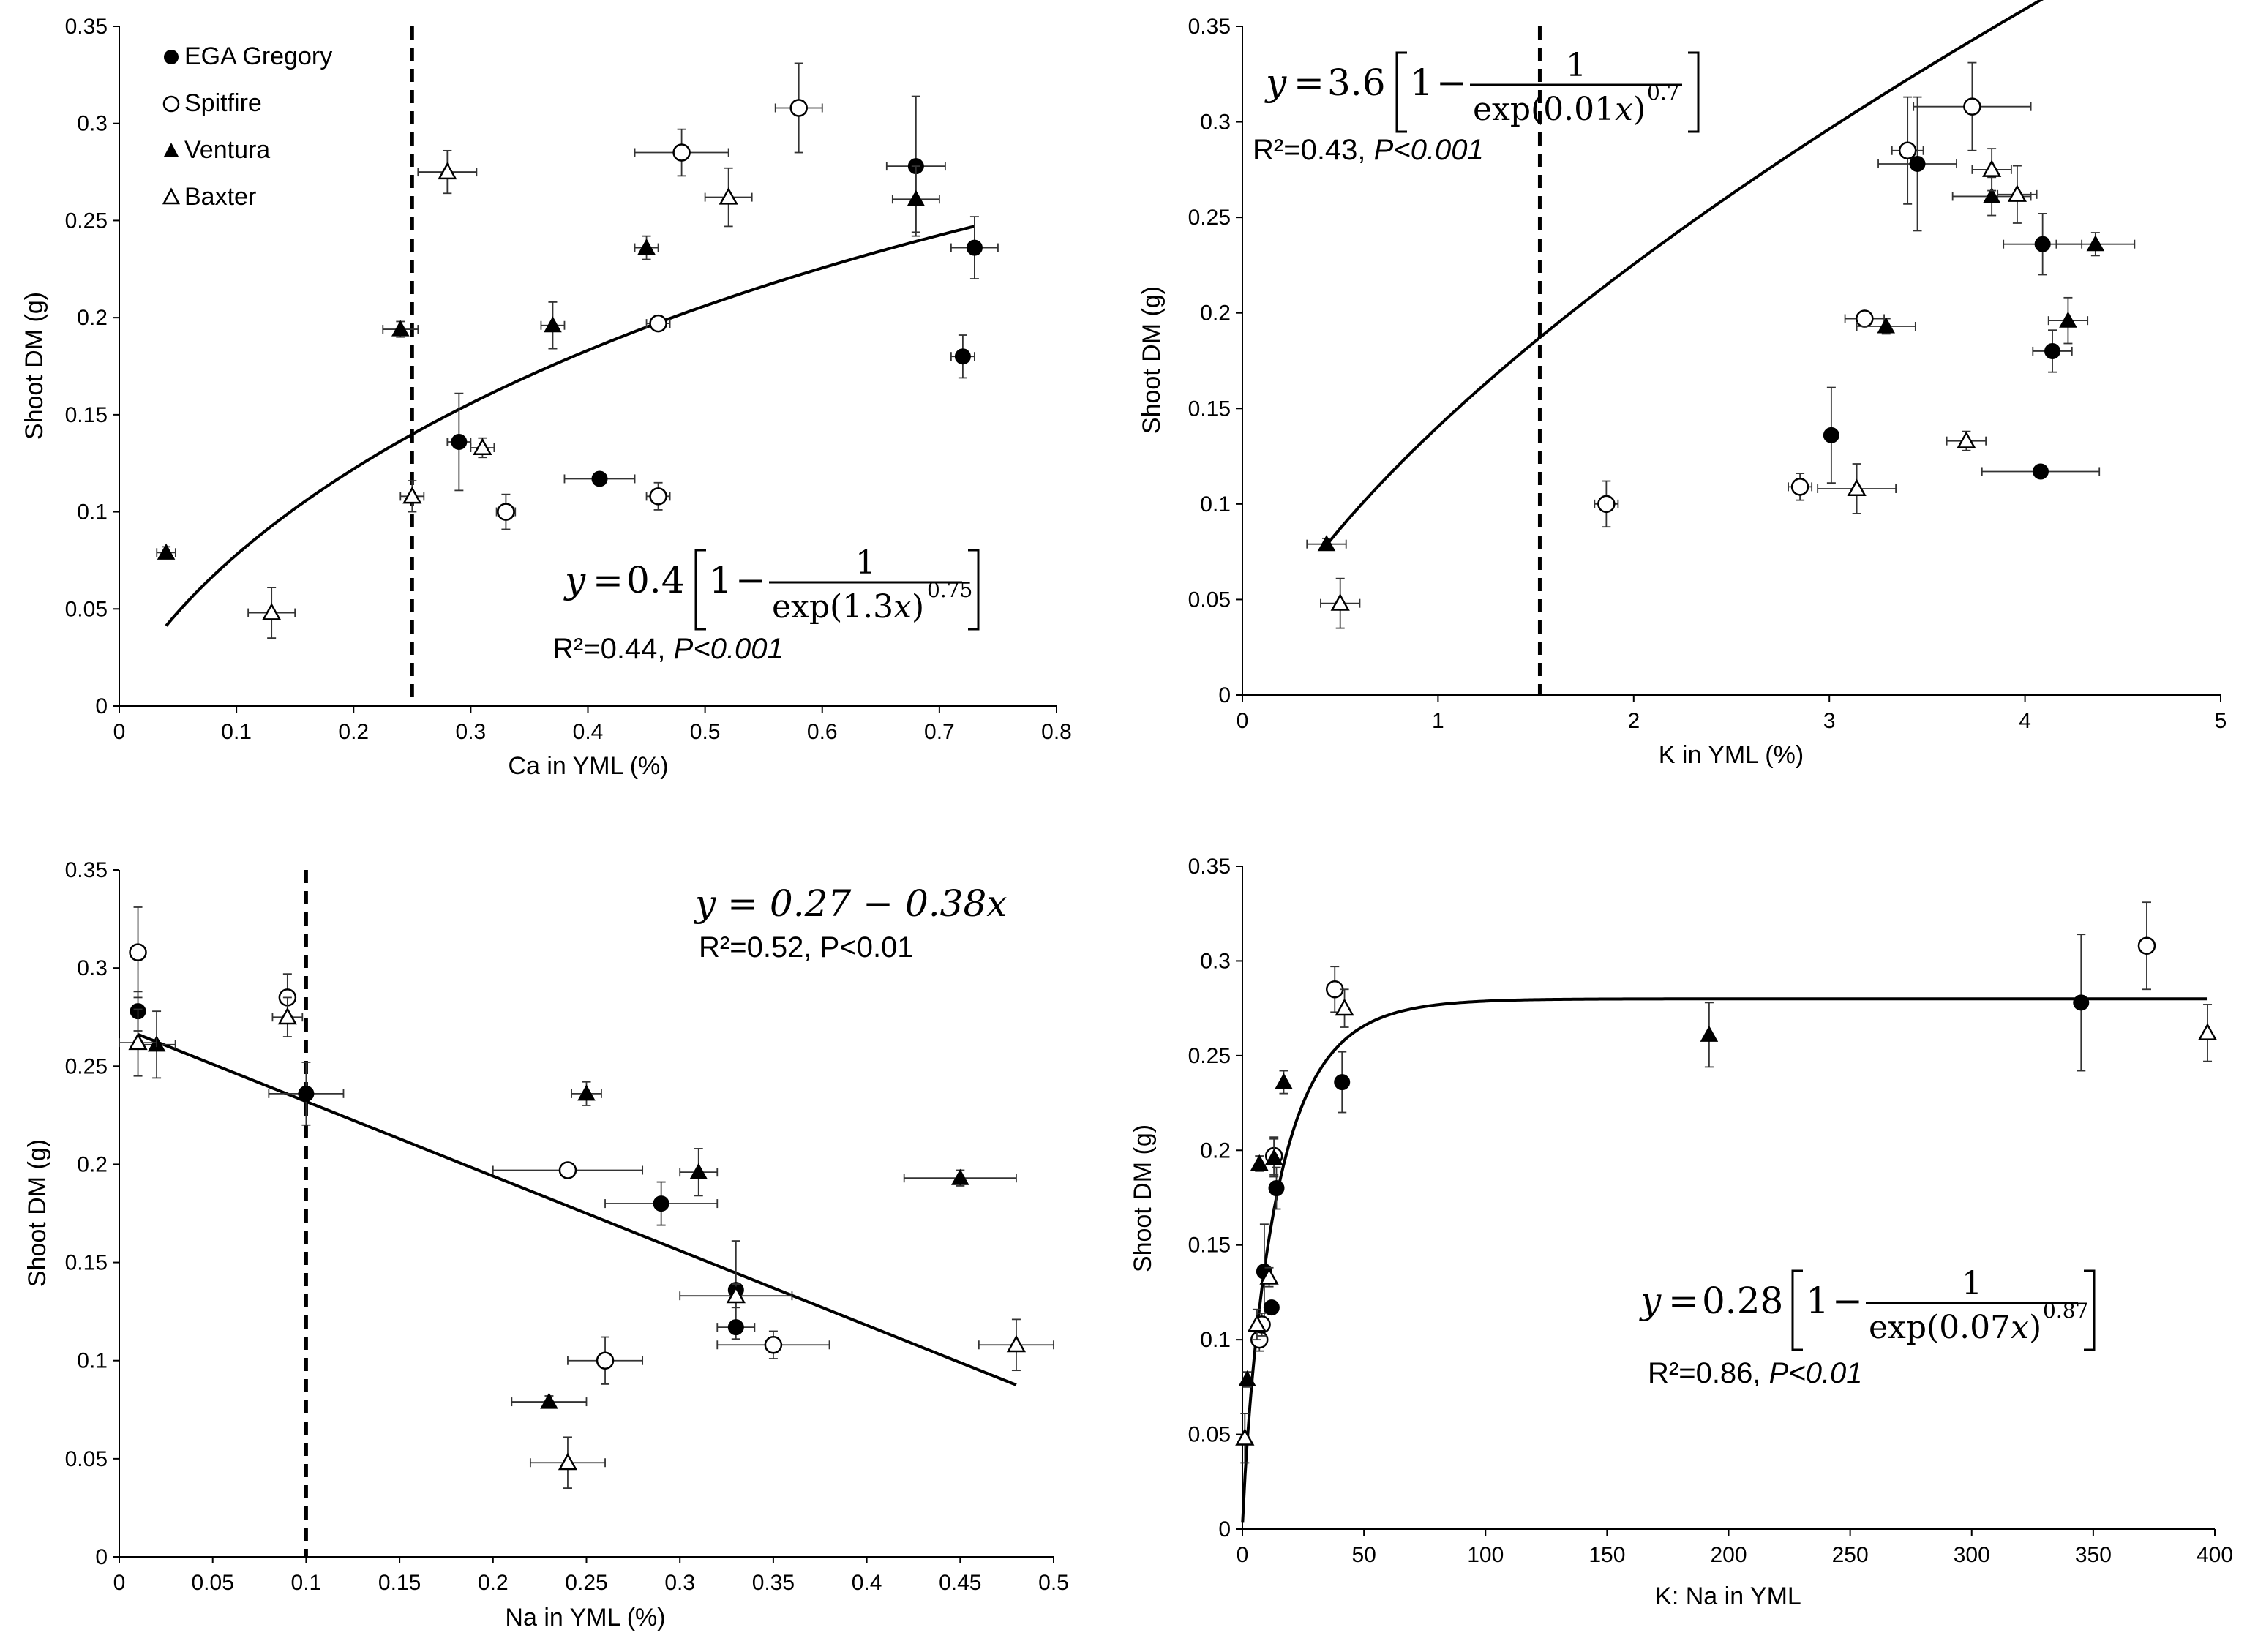  What do you see at coordinates (759, 947) in the screenshot?
I see `r-squared: R²=0.52,` at bounding box center [759, 947].